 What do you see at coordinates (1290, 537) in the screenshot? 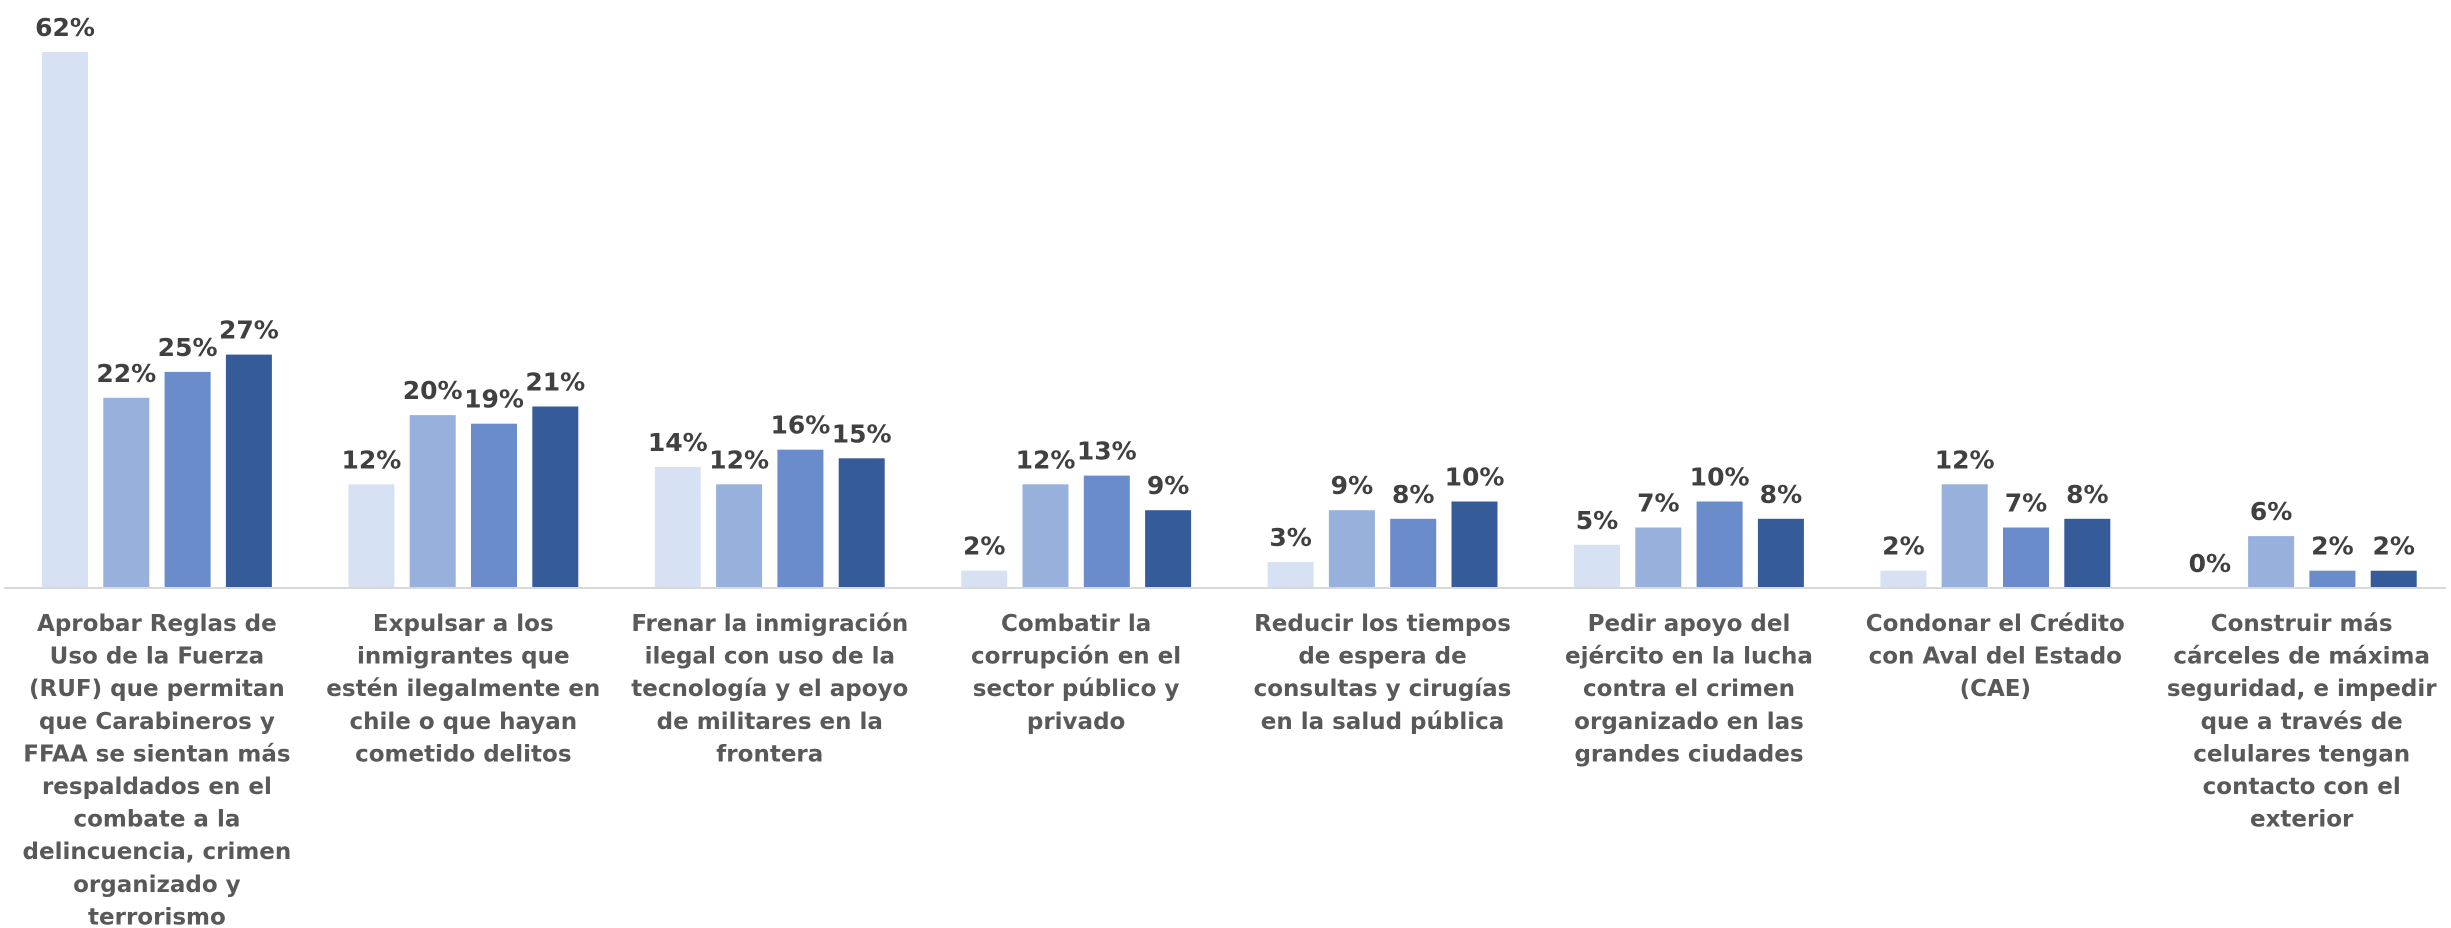
I see `value-label-cat4-s0: 3%` at bounding box center [1290, 537].